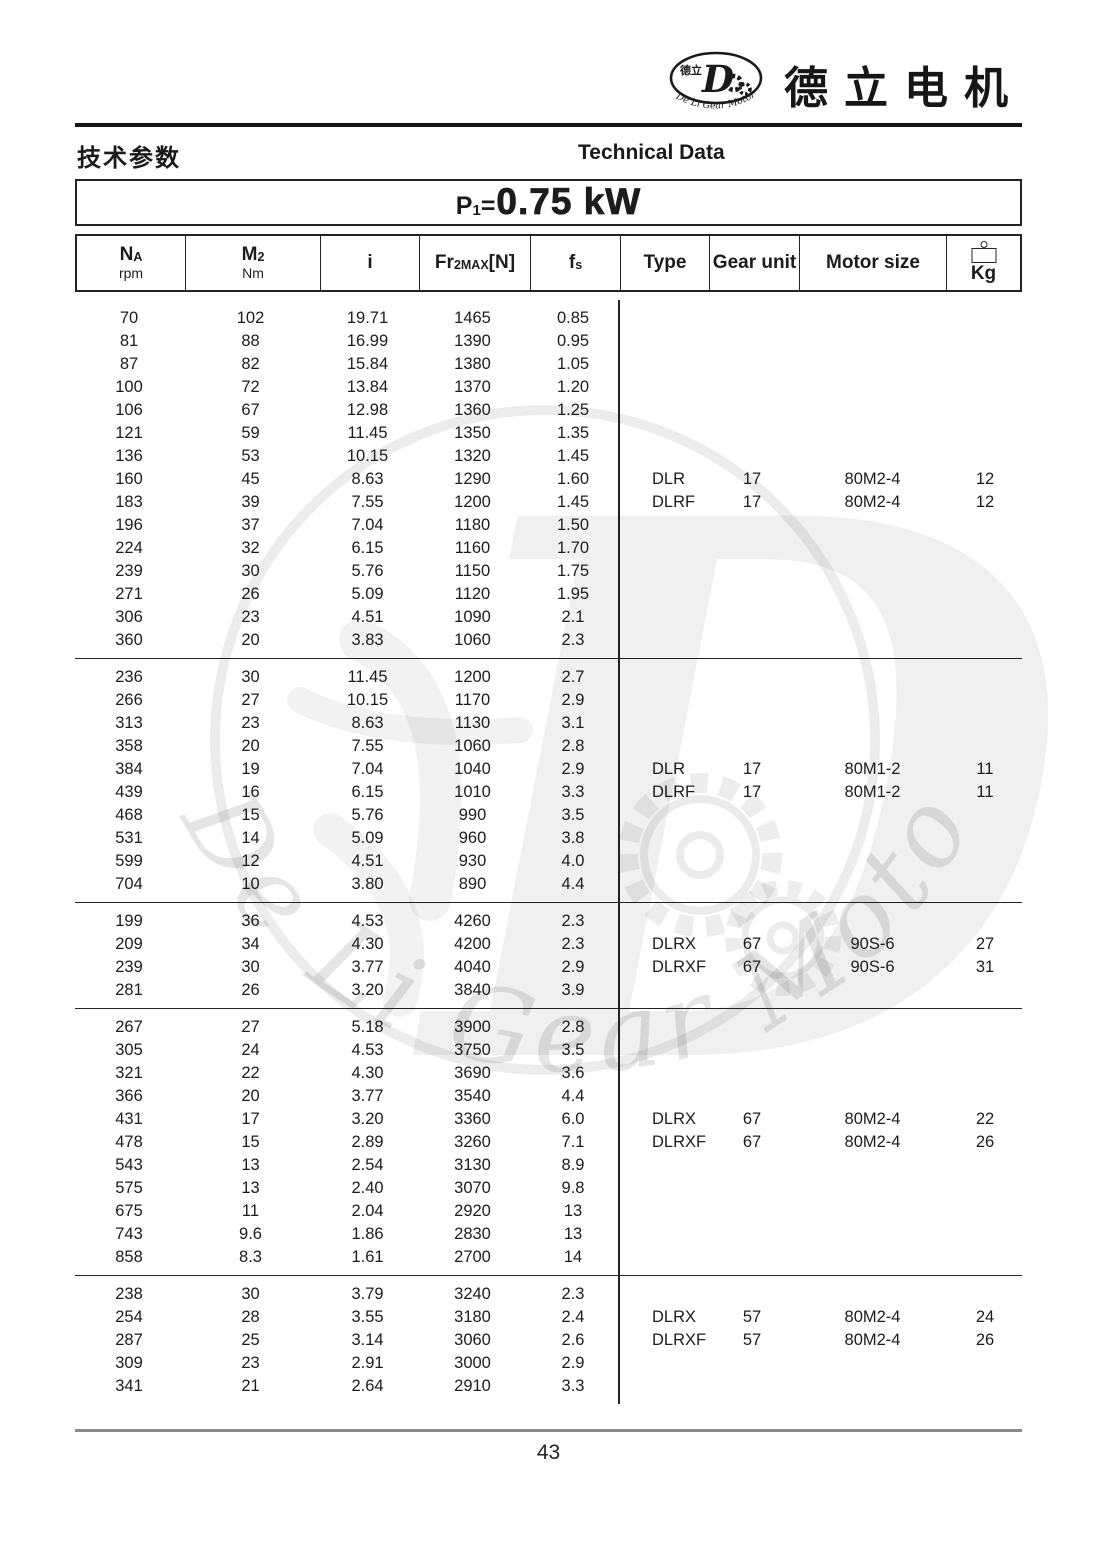 The width and height of the screenshot is (1100, 1555). What do you see at coordinates (250, 700) in the screenshot?
I see `cell-m2: 27` at bounding box center [250, 700].